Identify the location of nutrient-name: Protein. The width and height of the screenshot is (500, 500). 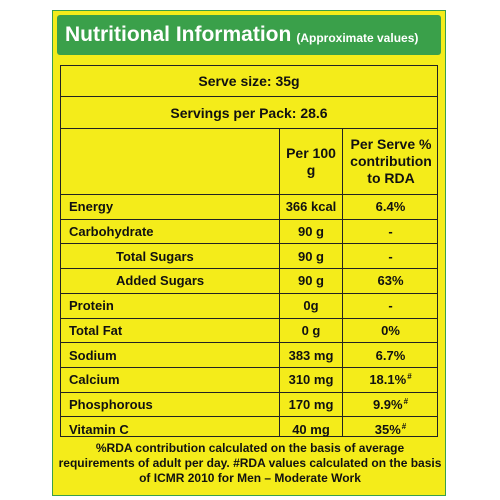
(91, 306).